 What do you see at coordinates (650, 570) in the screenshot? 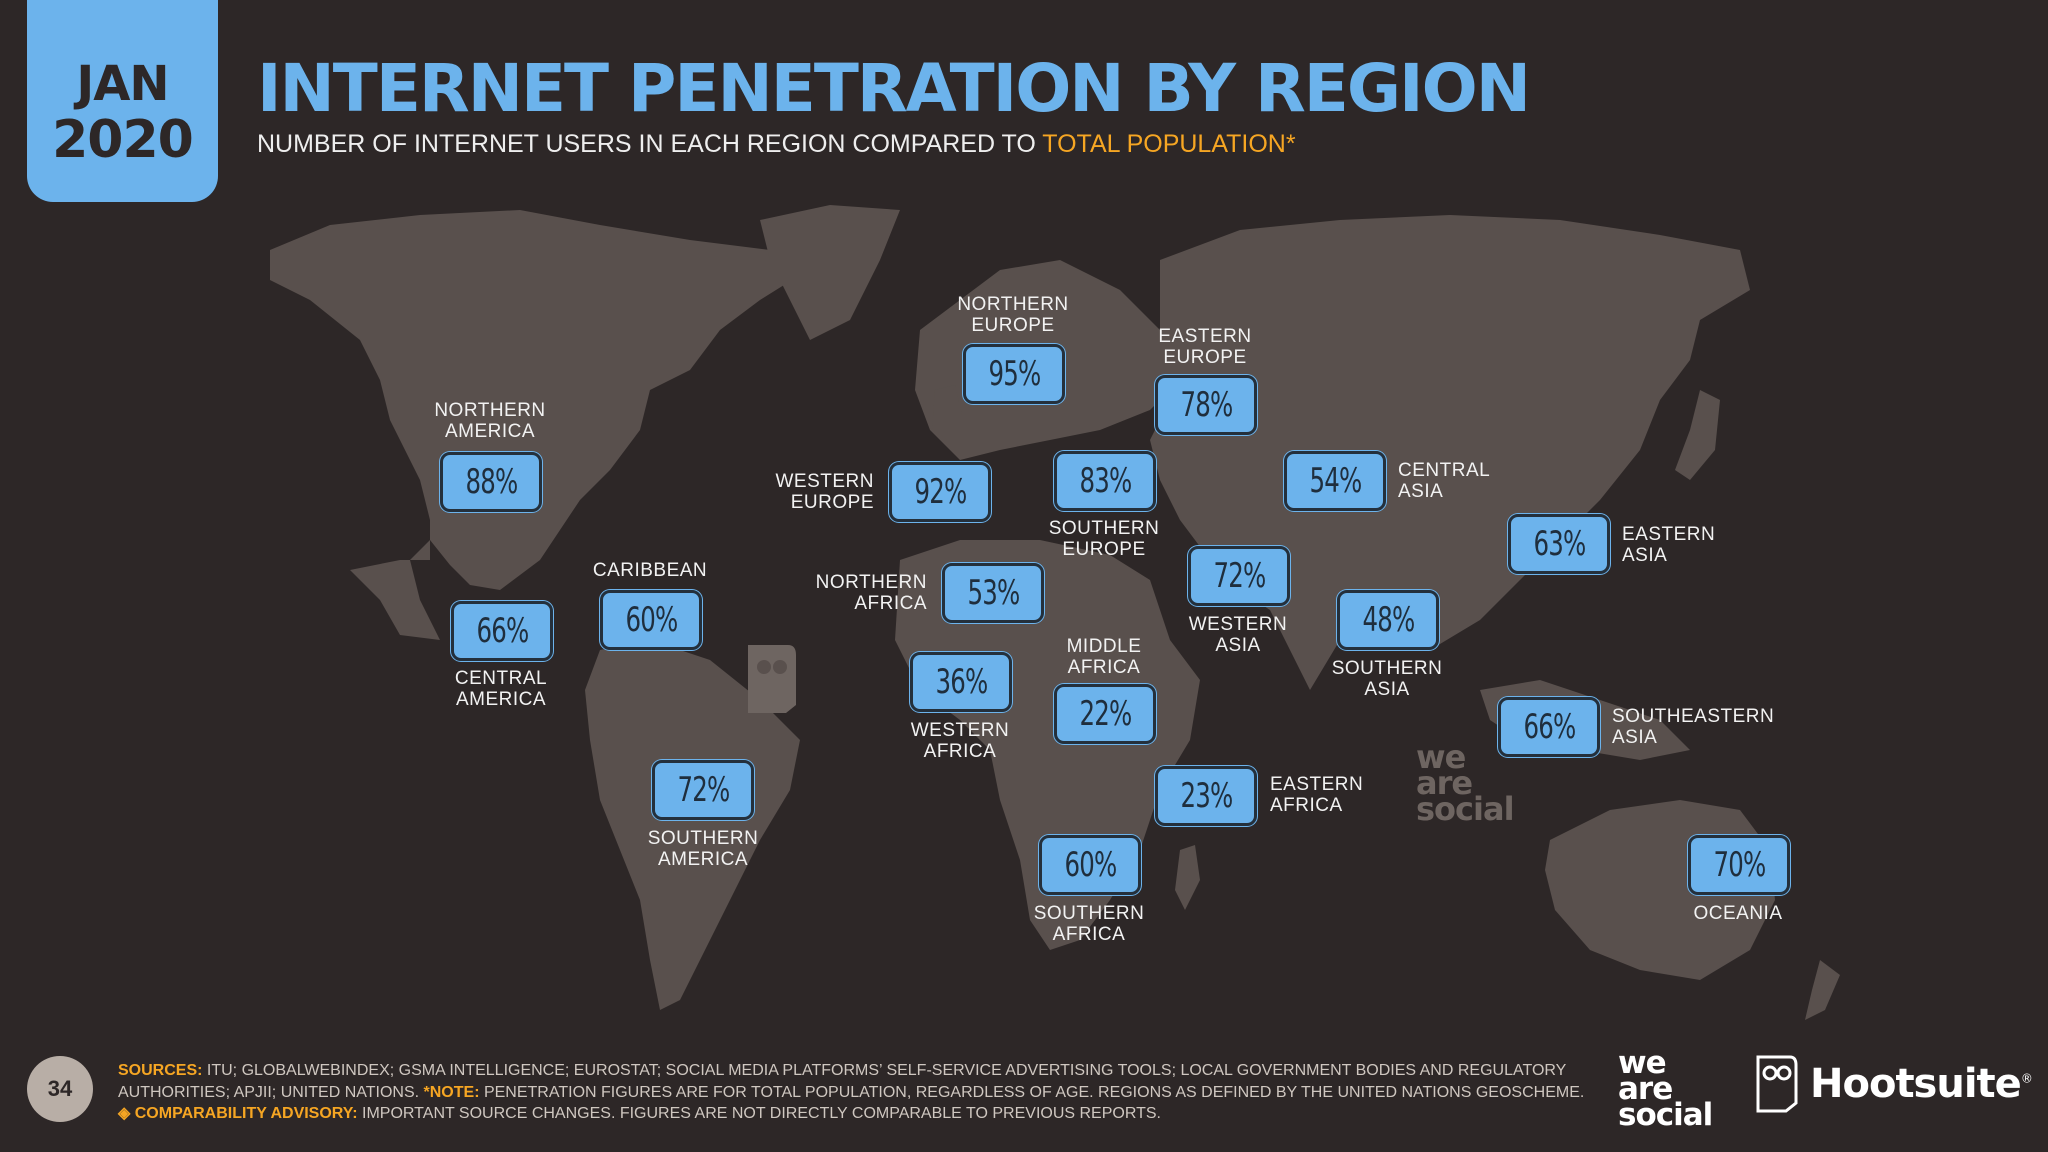
I see `label-caribbean: CARIBBEAN` at bounding box center [650, 570].